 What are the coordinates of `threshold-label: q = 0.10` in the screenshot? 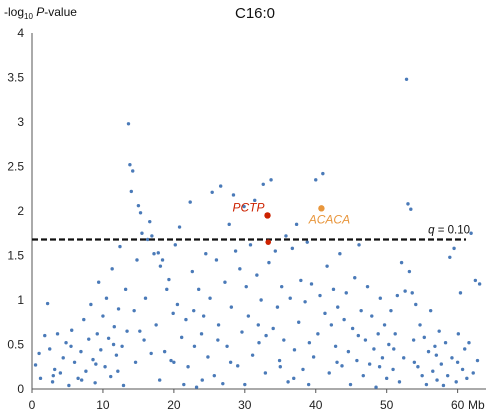 It's located at (449, 230).